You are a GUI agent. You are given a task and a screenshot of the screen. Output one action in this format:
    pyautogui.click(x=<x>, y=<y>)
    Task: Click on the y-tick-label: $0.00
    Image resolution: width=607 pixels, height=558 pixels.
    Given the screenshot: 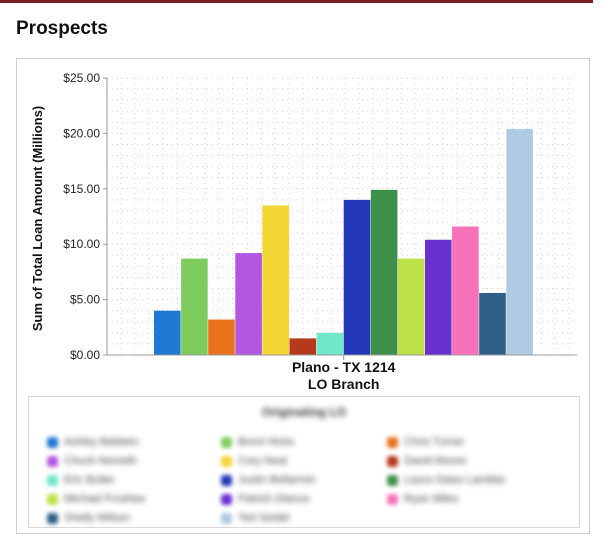 What is the action you would take?
    pyautogui.click(x=85, y=355)
    